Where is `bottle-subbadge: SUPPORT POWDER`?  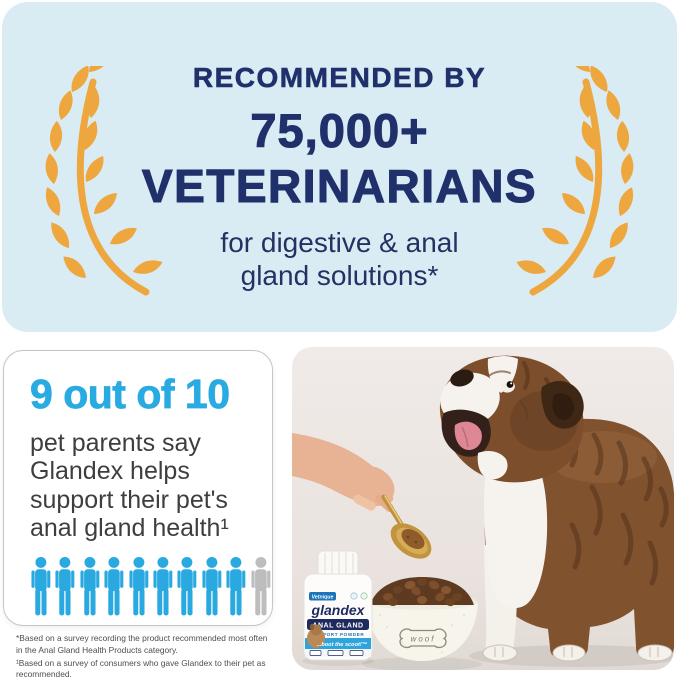 bottle-subbadge: SUPPORT POWDER is located at coordinates (338, 634).